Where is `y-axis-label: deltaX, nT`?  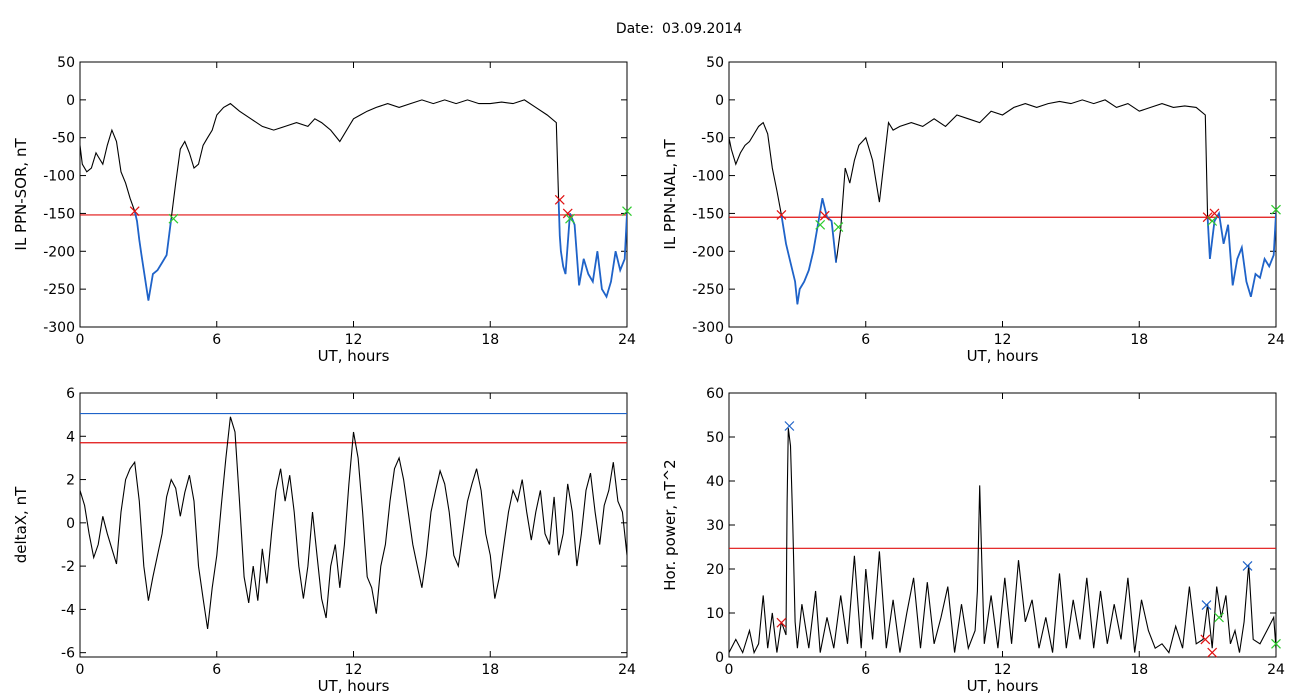
y-axis-label: deltaX, nT is located at coordinates (21, 524).